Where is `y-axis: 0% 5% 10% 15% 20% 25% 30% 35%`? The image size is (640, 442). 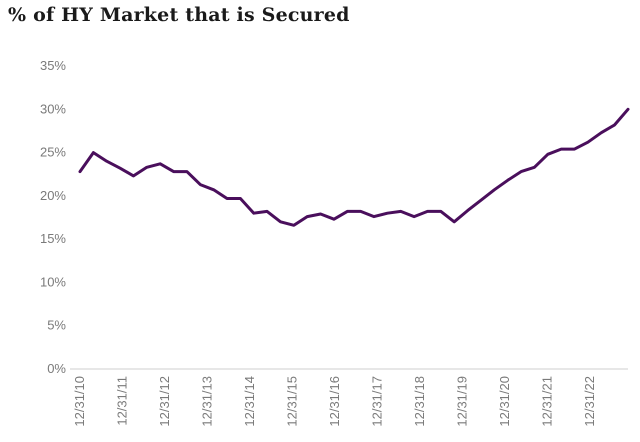 y-axis: 0% 5% 10% 15% 20% 25% 30% 35% is located at coordinates (53, 217).